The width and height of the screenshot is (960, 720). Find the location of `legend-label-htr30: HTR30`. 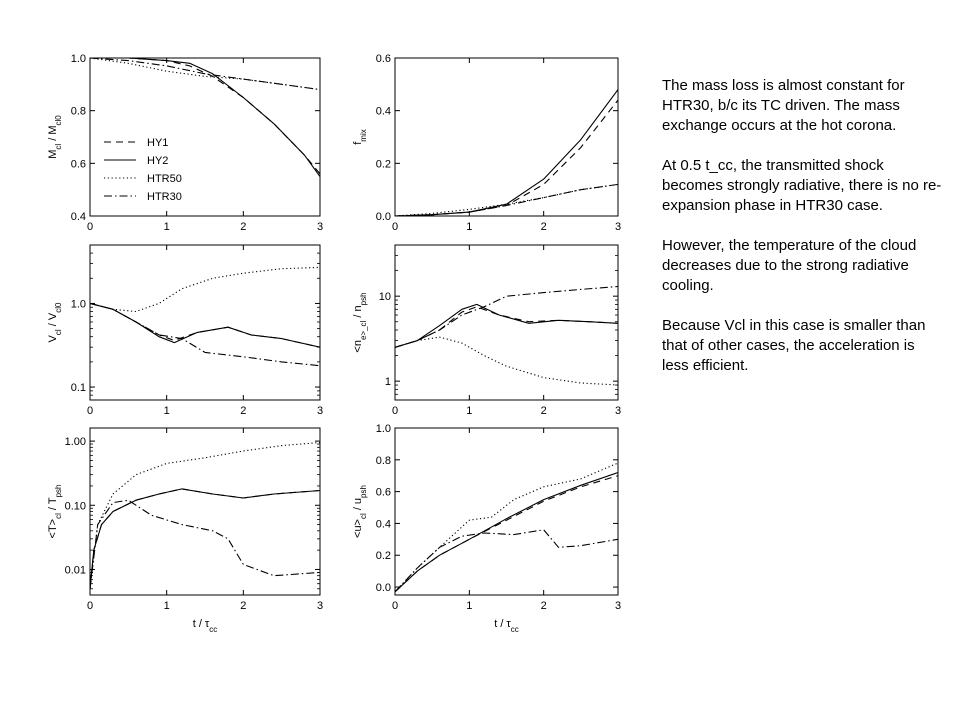

legend-label-htr30: HTR30 is located at coordinates (164, 197).